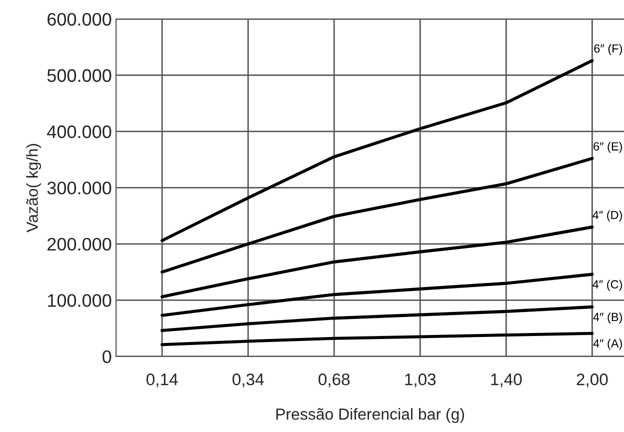 This screenshot has width=624, height=432. What do you see at coordinates (162, 381) in the screenshot?
I see `x-tick-label: 0,14` at bounding box center [162, 381].